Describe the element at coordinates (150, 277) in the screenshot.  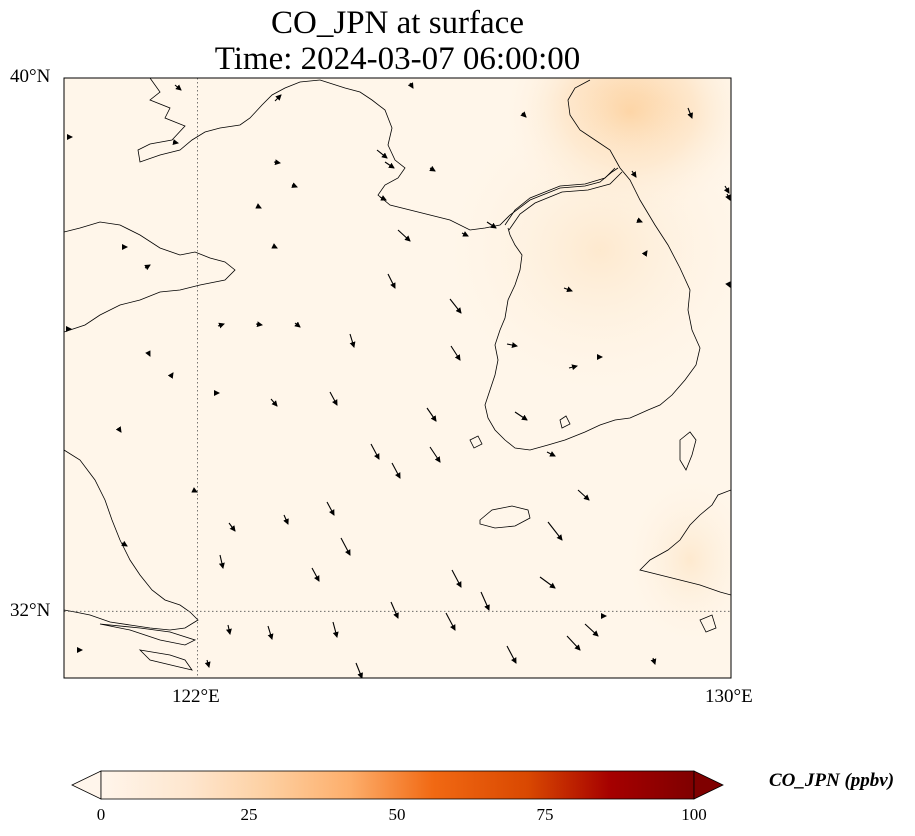
I see `coastline-china-east` at that location.